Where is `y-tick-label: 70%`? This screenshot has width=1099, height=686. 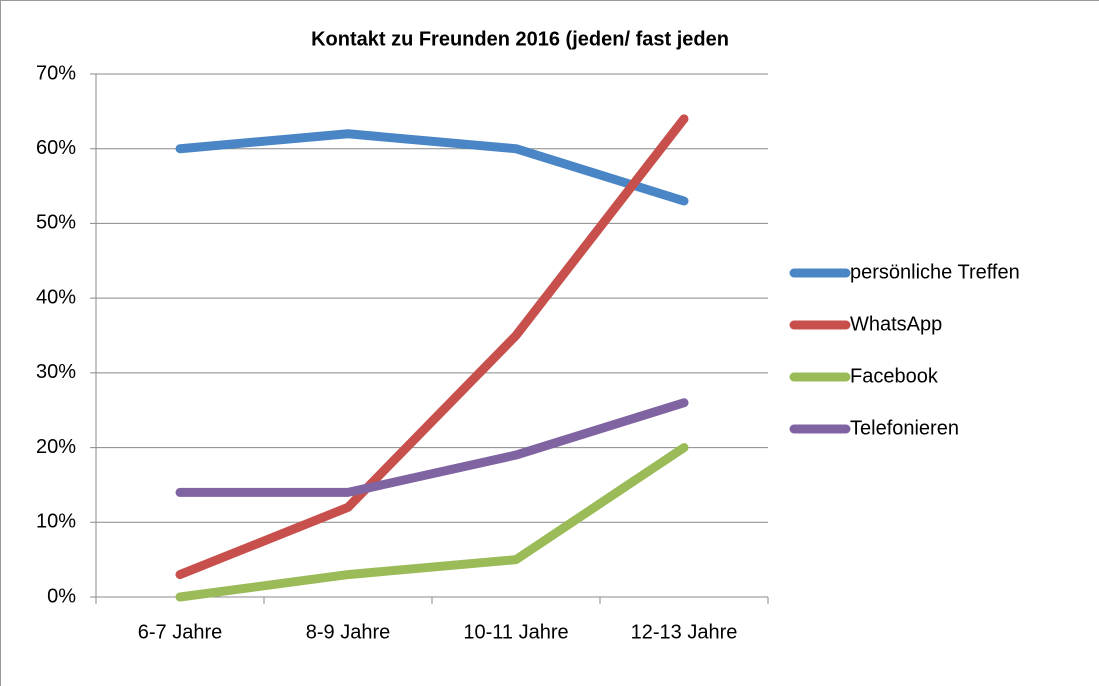 y-tick-label: 70% is located at coordinates (56, 73).